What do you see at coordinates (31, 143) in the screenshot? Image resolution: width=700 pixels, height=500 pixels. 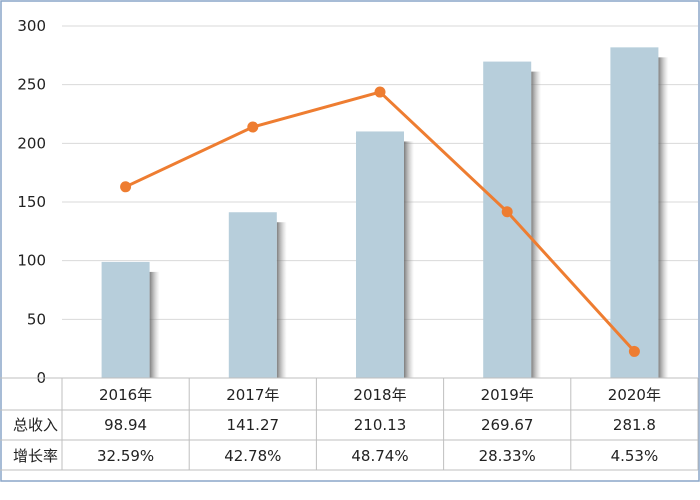 I see `y-tick-label: 200` at bounding box center [31, 143].